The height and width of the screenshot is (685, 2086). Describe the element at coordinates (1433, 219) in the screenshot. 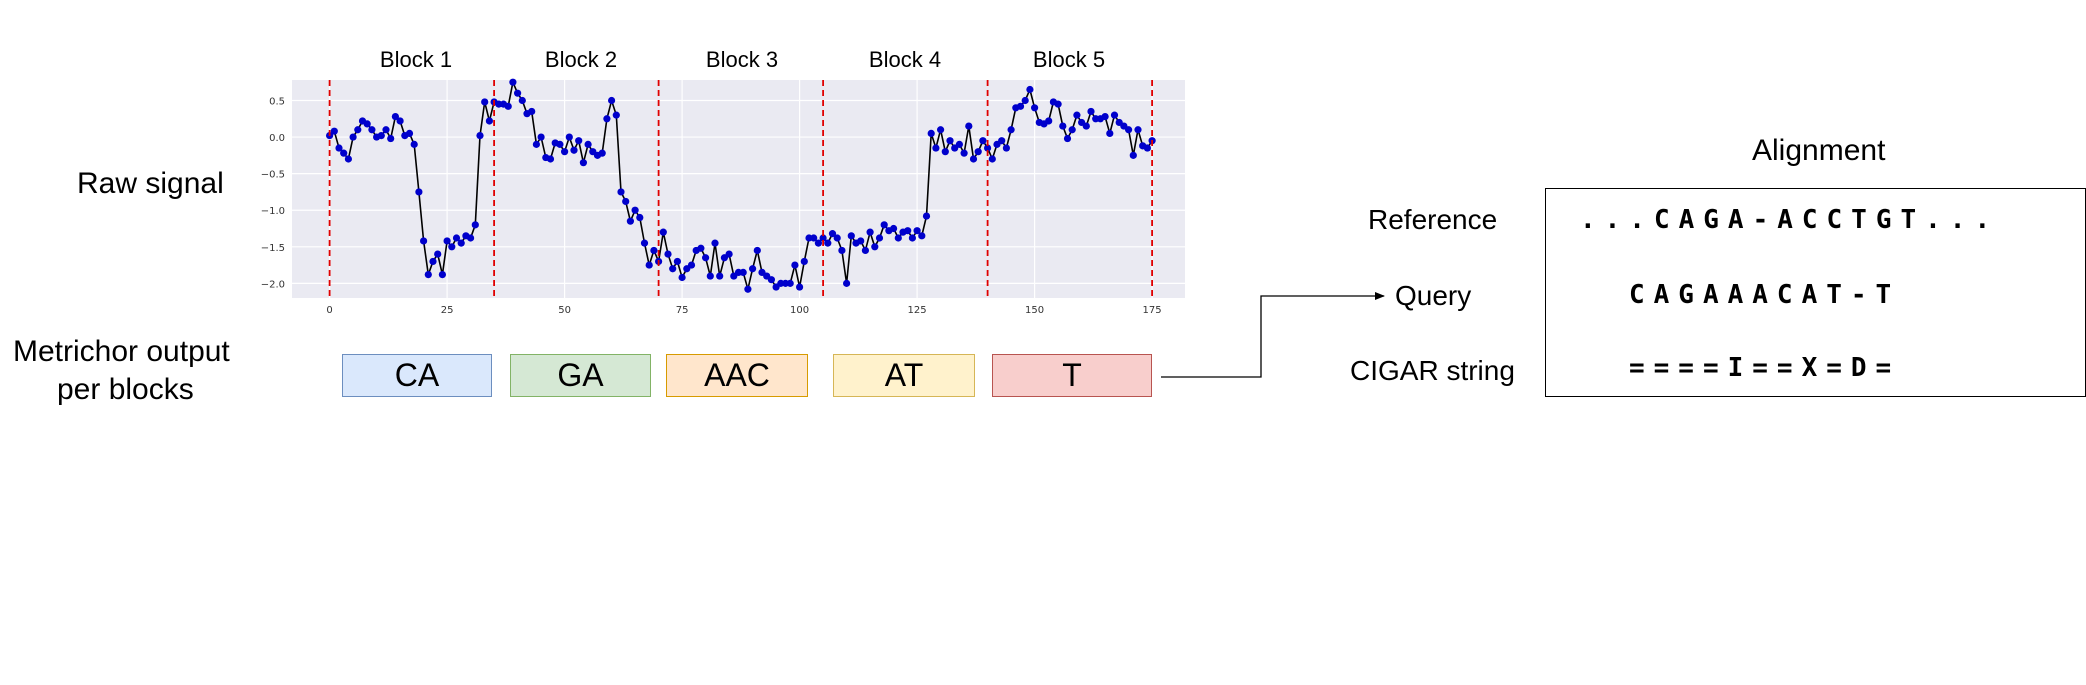

I see `reference-label: Reference` at that location.